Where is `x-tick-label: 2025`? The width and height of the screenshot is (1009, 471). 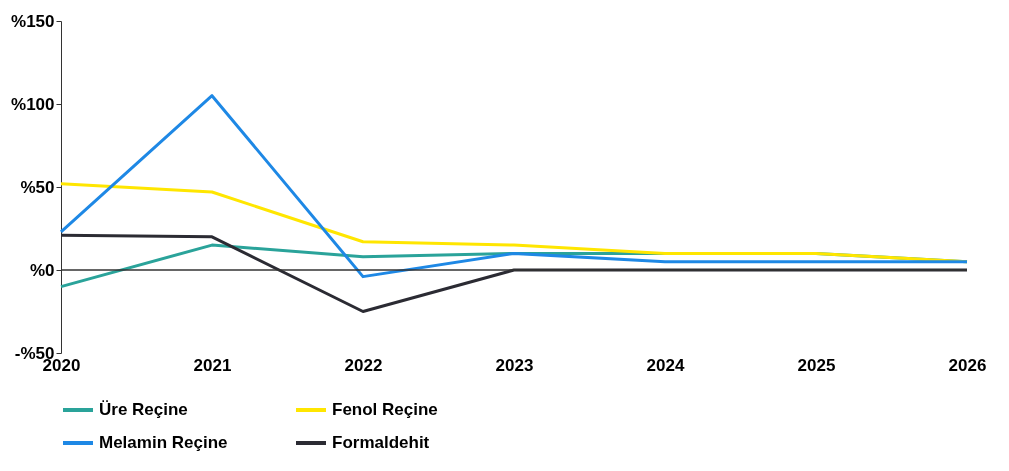 x-tick-label: 2025 is located at coordinates (816, 365).